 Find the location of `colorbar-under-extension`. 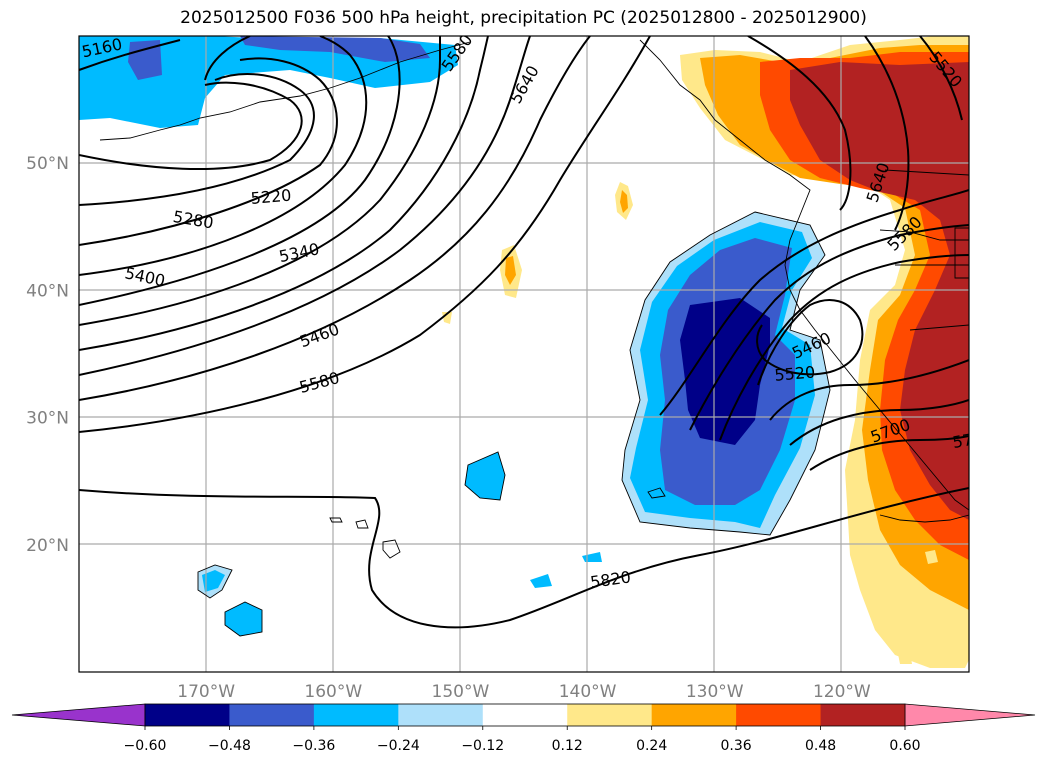

colorbar-under-extension is located at coordinates (78, 715).